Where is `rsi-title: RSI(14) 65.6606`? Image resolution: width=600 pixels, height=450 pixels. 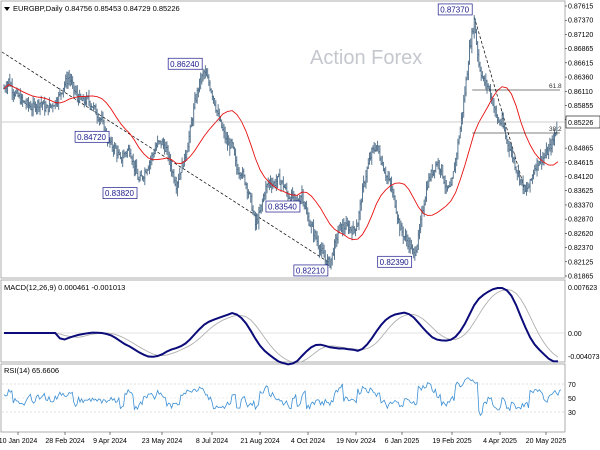
rsi-title: RSI(14) 65.6606 is located at coordinates (31, 370).